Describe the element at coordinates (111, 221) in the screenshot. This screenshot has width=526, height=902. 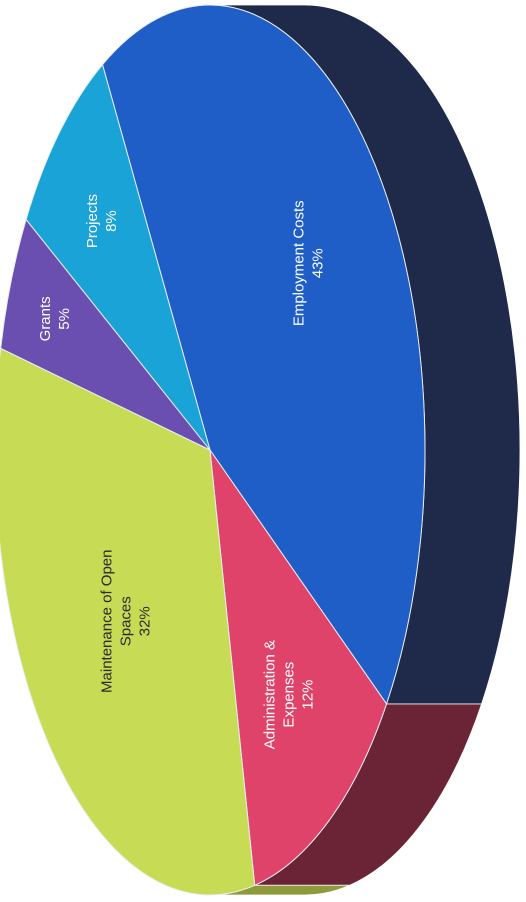
I see `slice-value-label: 8%` at that location.